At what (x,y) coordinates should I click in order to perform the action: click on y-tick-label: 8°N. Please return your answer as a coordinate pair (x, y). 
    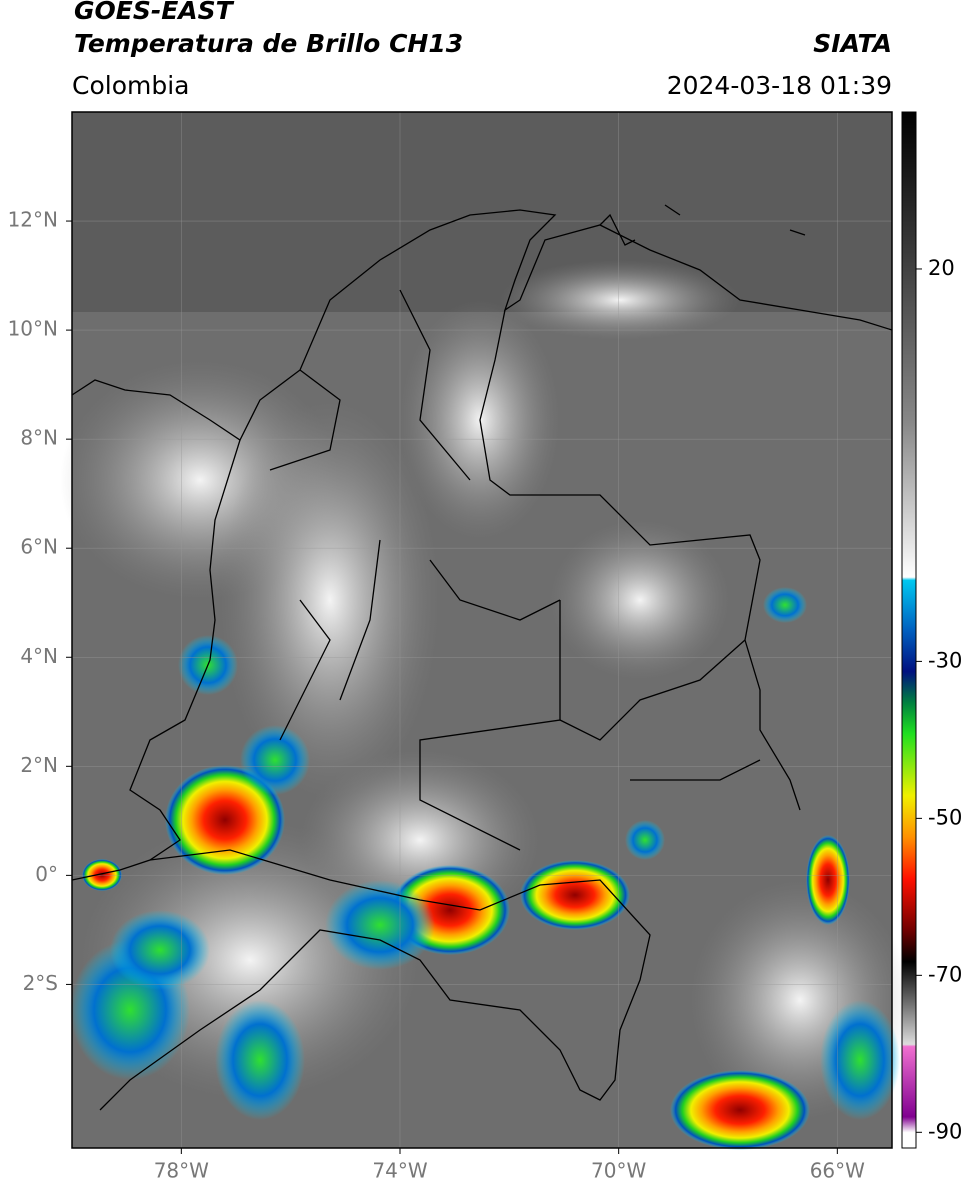
    Looking at the image, I should click on (39, 438).